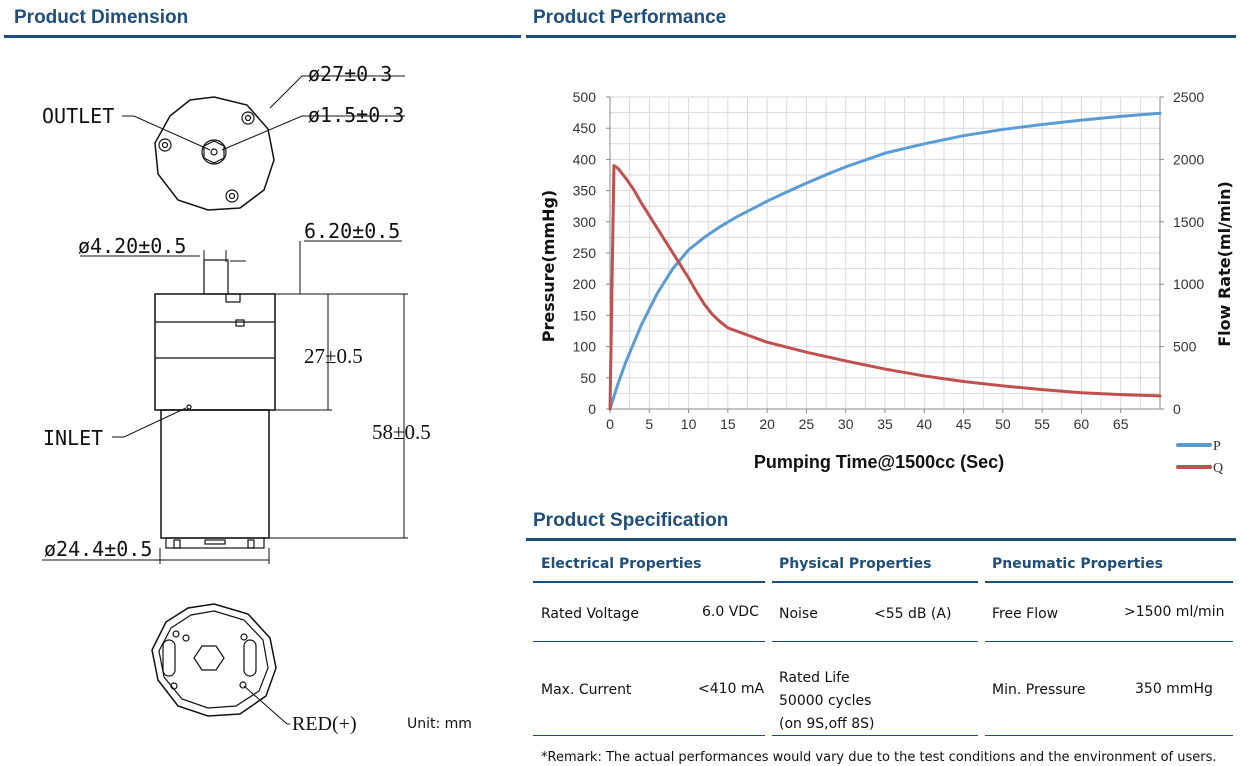  Describe the element at coordinates (846, 424) in the screenshot. I see `x-tick-label: 30` at that location.